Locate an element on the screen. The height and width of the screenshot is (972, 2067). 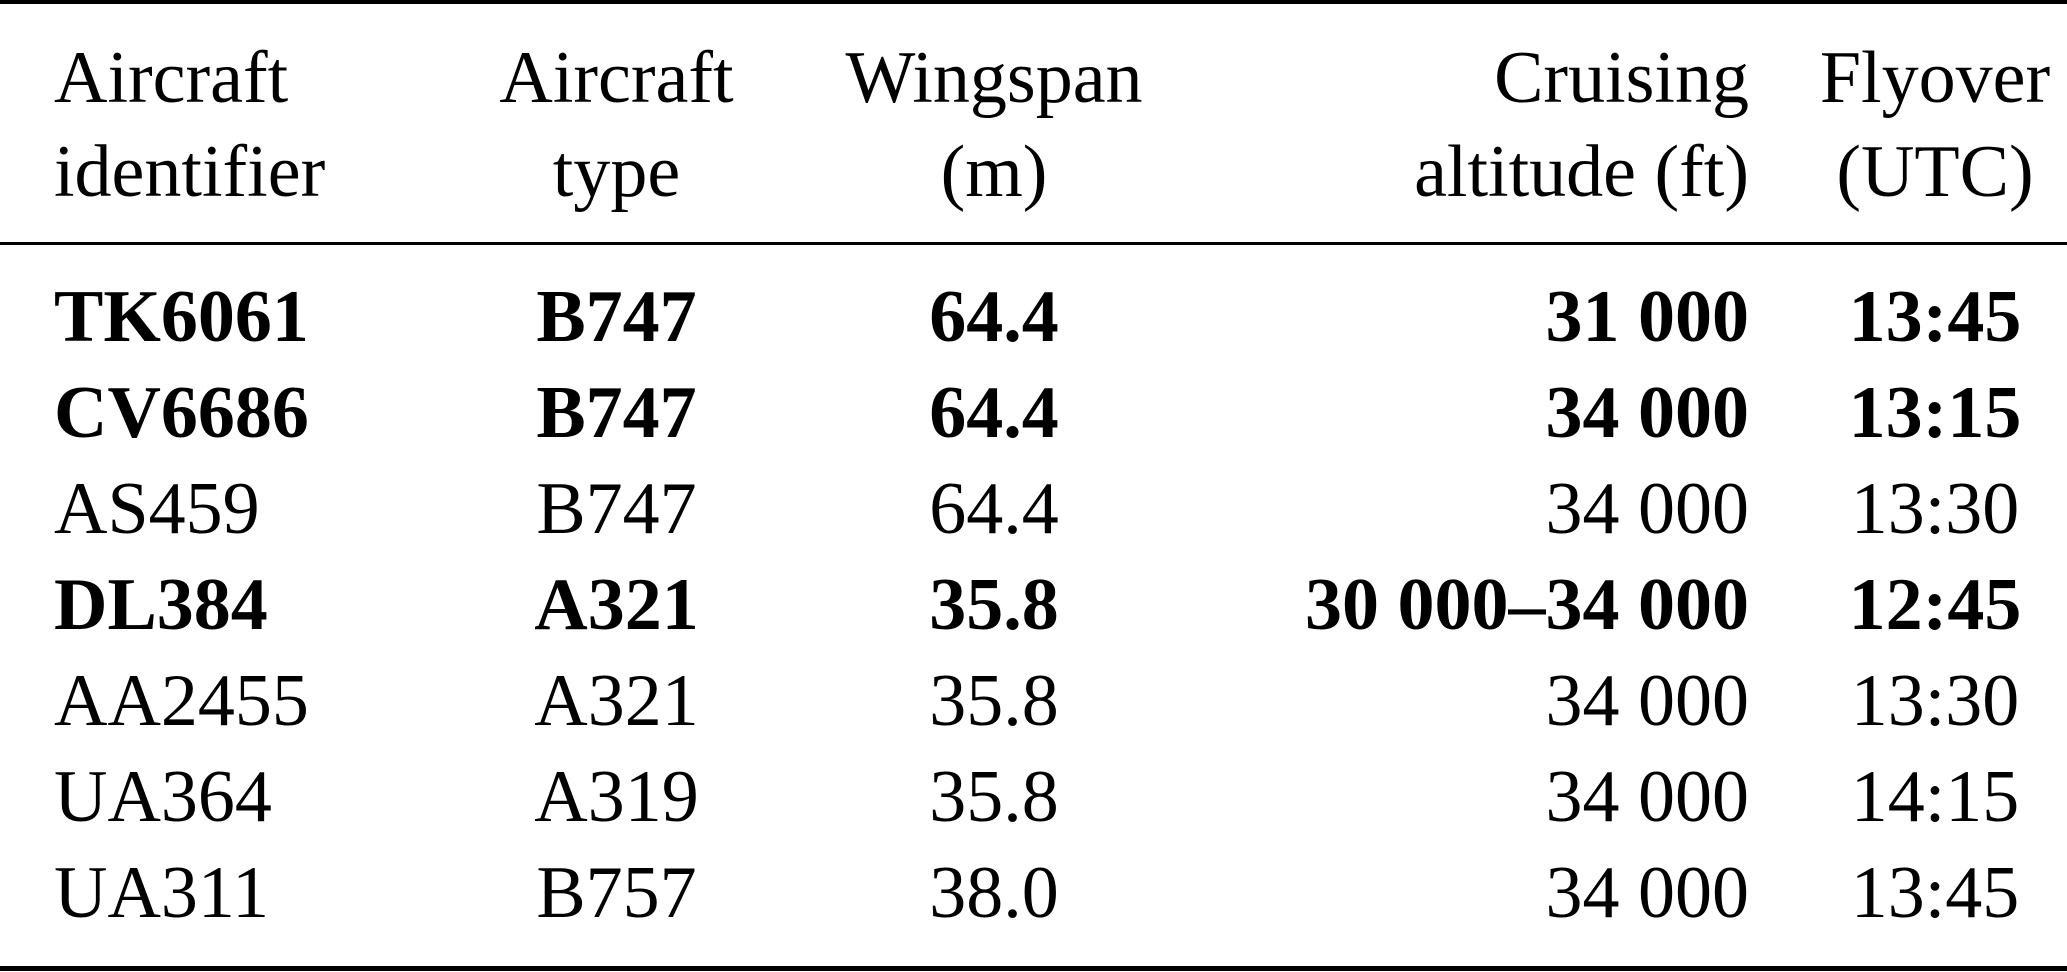
table-row: CV6686 B747 64.4 34 000 13:15 is located at coordinates (1033, 413).